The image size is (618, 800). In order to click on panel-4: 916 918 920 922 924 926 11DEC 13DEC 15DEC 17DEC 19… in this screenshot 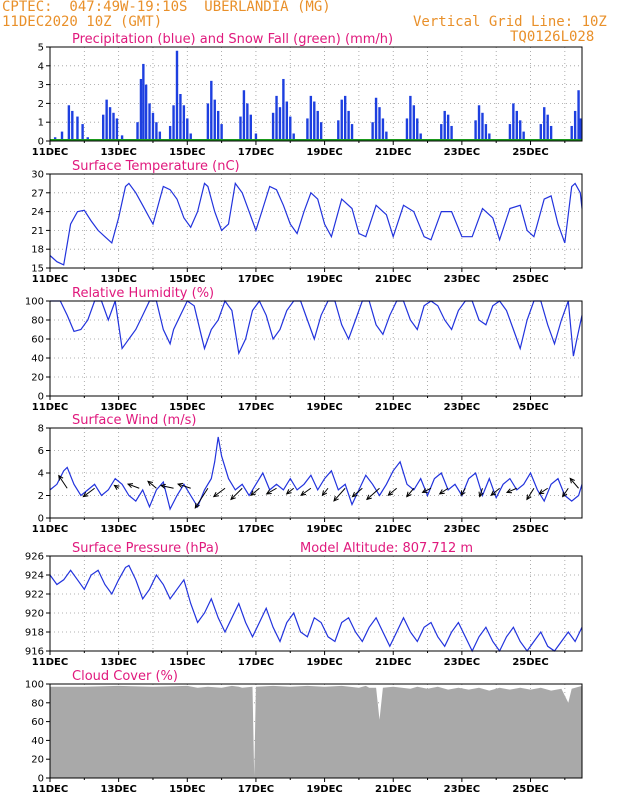, I will do `click(304, 604)`.